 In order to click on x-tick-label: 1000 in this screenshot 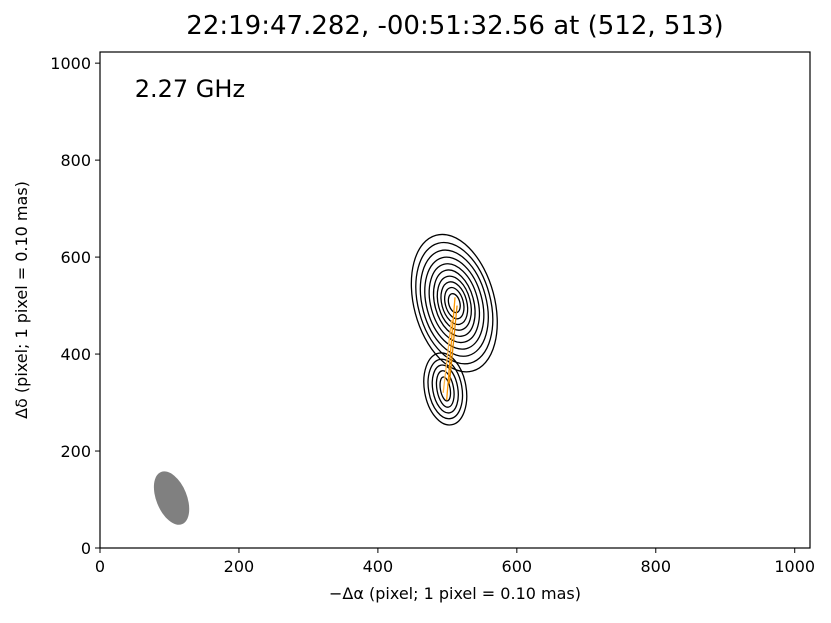, I will do `click(794, 566)`.